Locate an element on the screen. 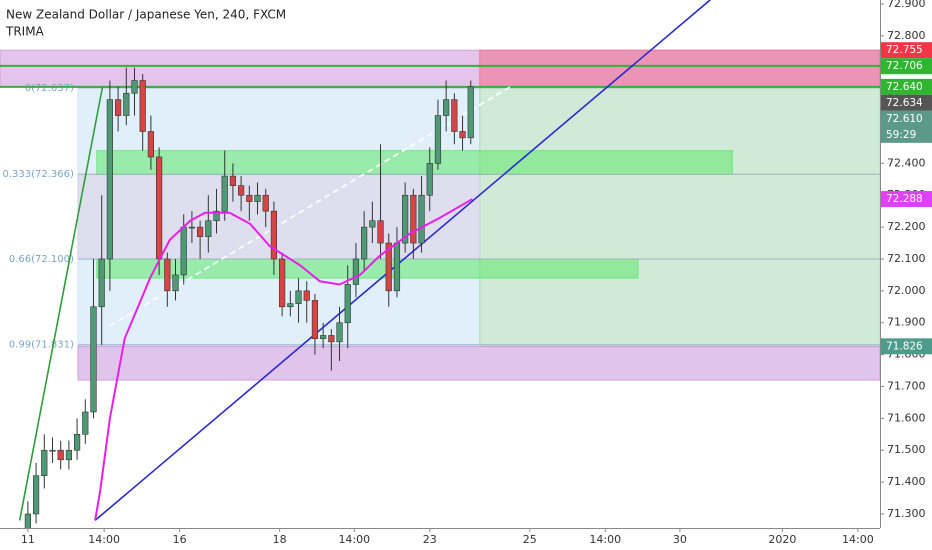  countdown: 59:29 is located at coordinates (901, 135).